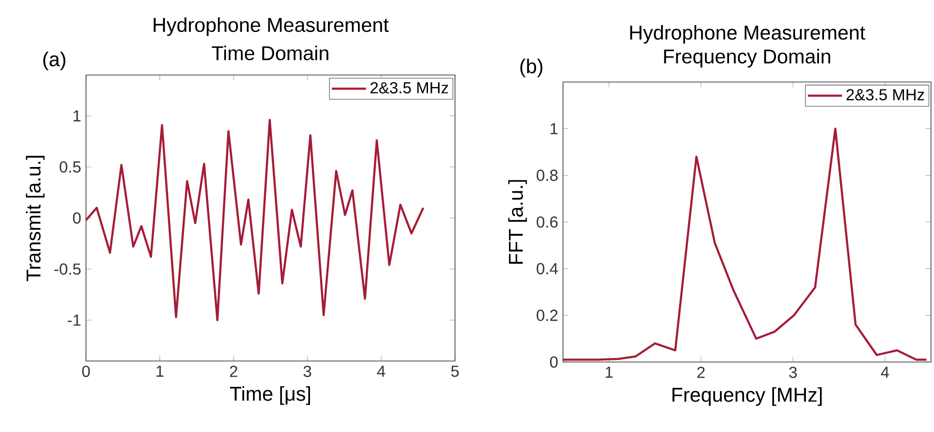  What do you see at coordinates (455, 371) in the screenshot?
I see `x-tick-label: 5` at bounding box center [455, 371].